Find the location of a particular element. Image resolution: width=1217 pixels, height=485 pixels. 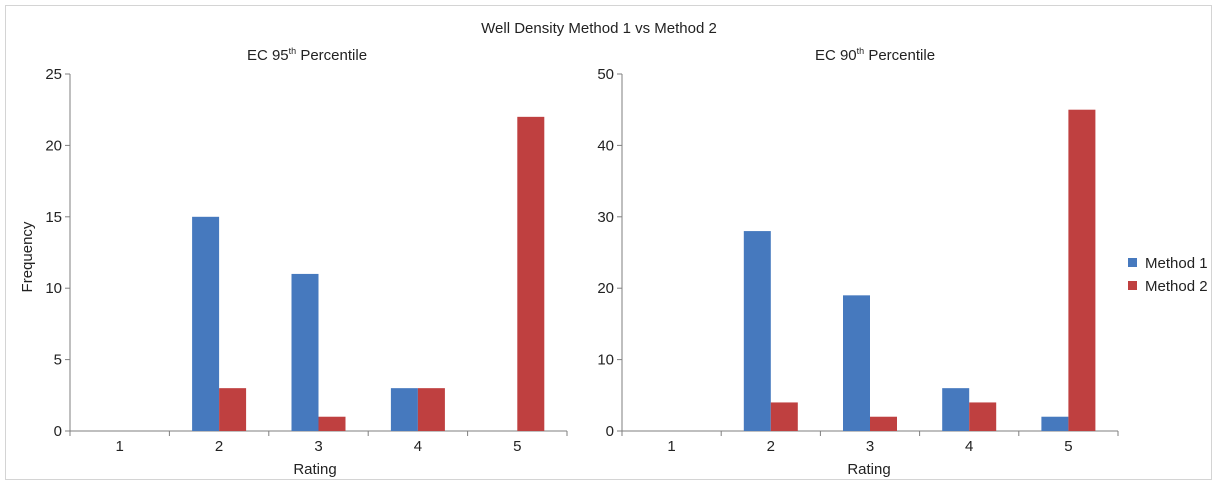

y-tick-label: 15 is located at coordinates (53, 217).